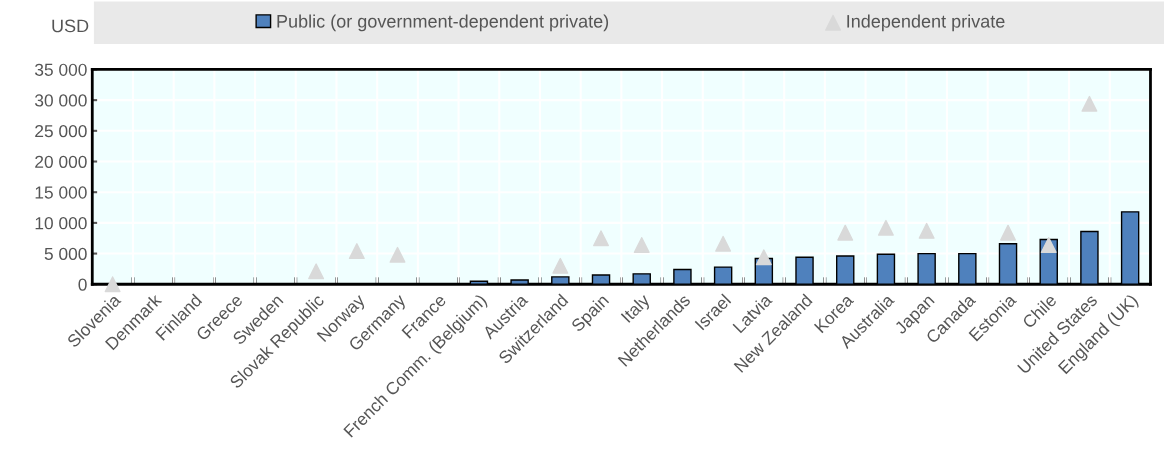  Describe the element at coordinates (443, 23) in the screenshot. I see `legend-label: Public (or government-dependent private)` at that location.